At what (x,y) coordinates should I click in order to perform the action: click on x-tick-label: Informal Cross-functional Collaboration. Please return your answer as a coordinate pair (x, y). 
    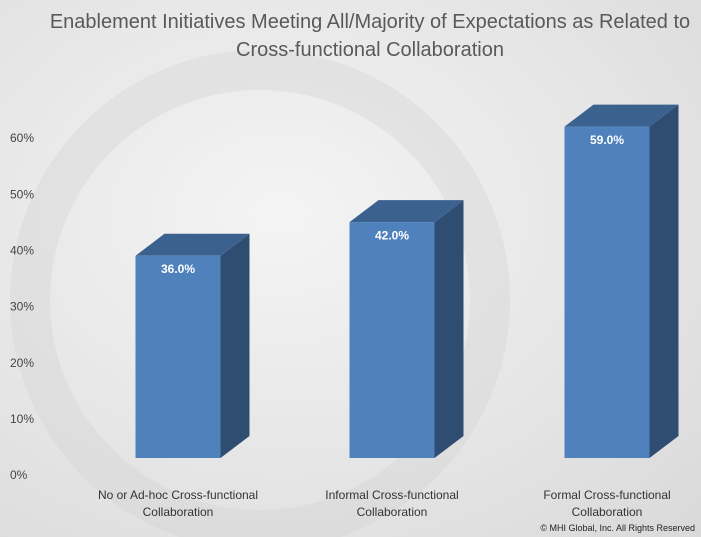
    Looking at the image, I should click on (392, 503).